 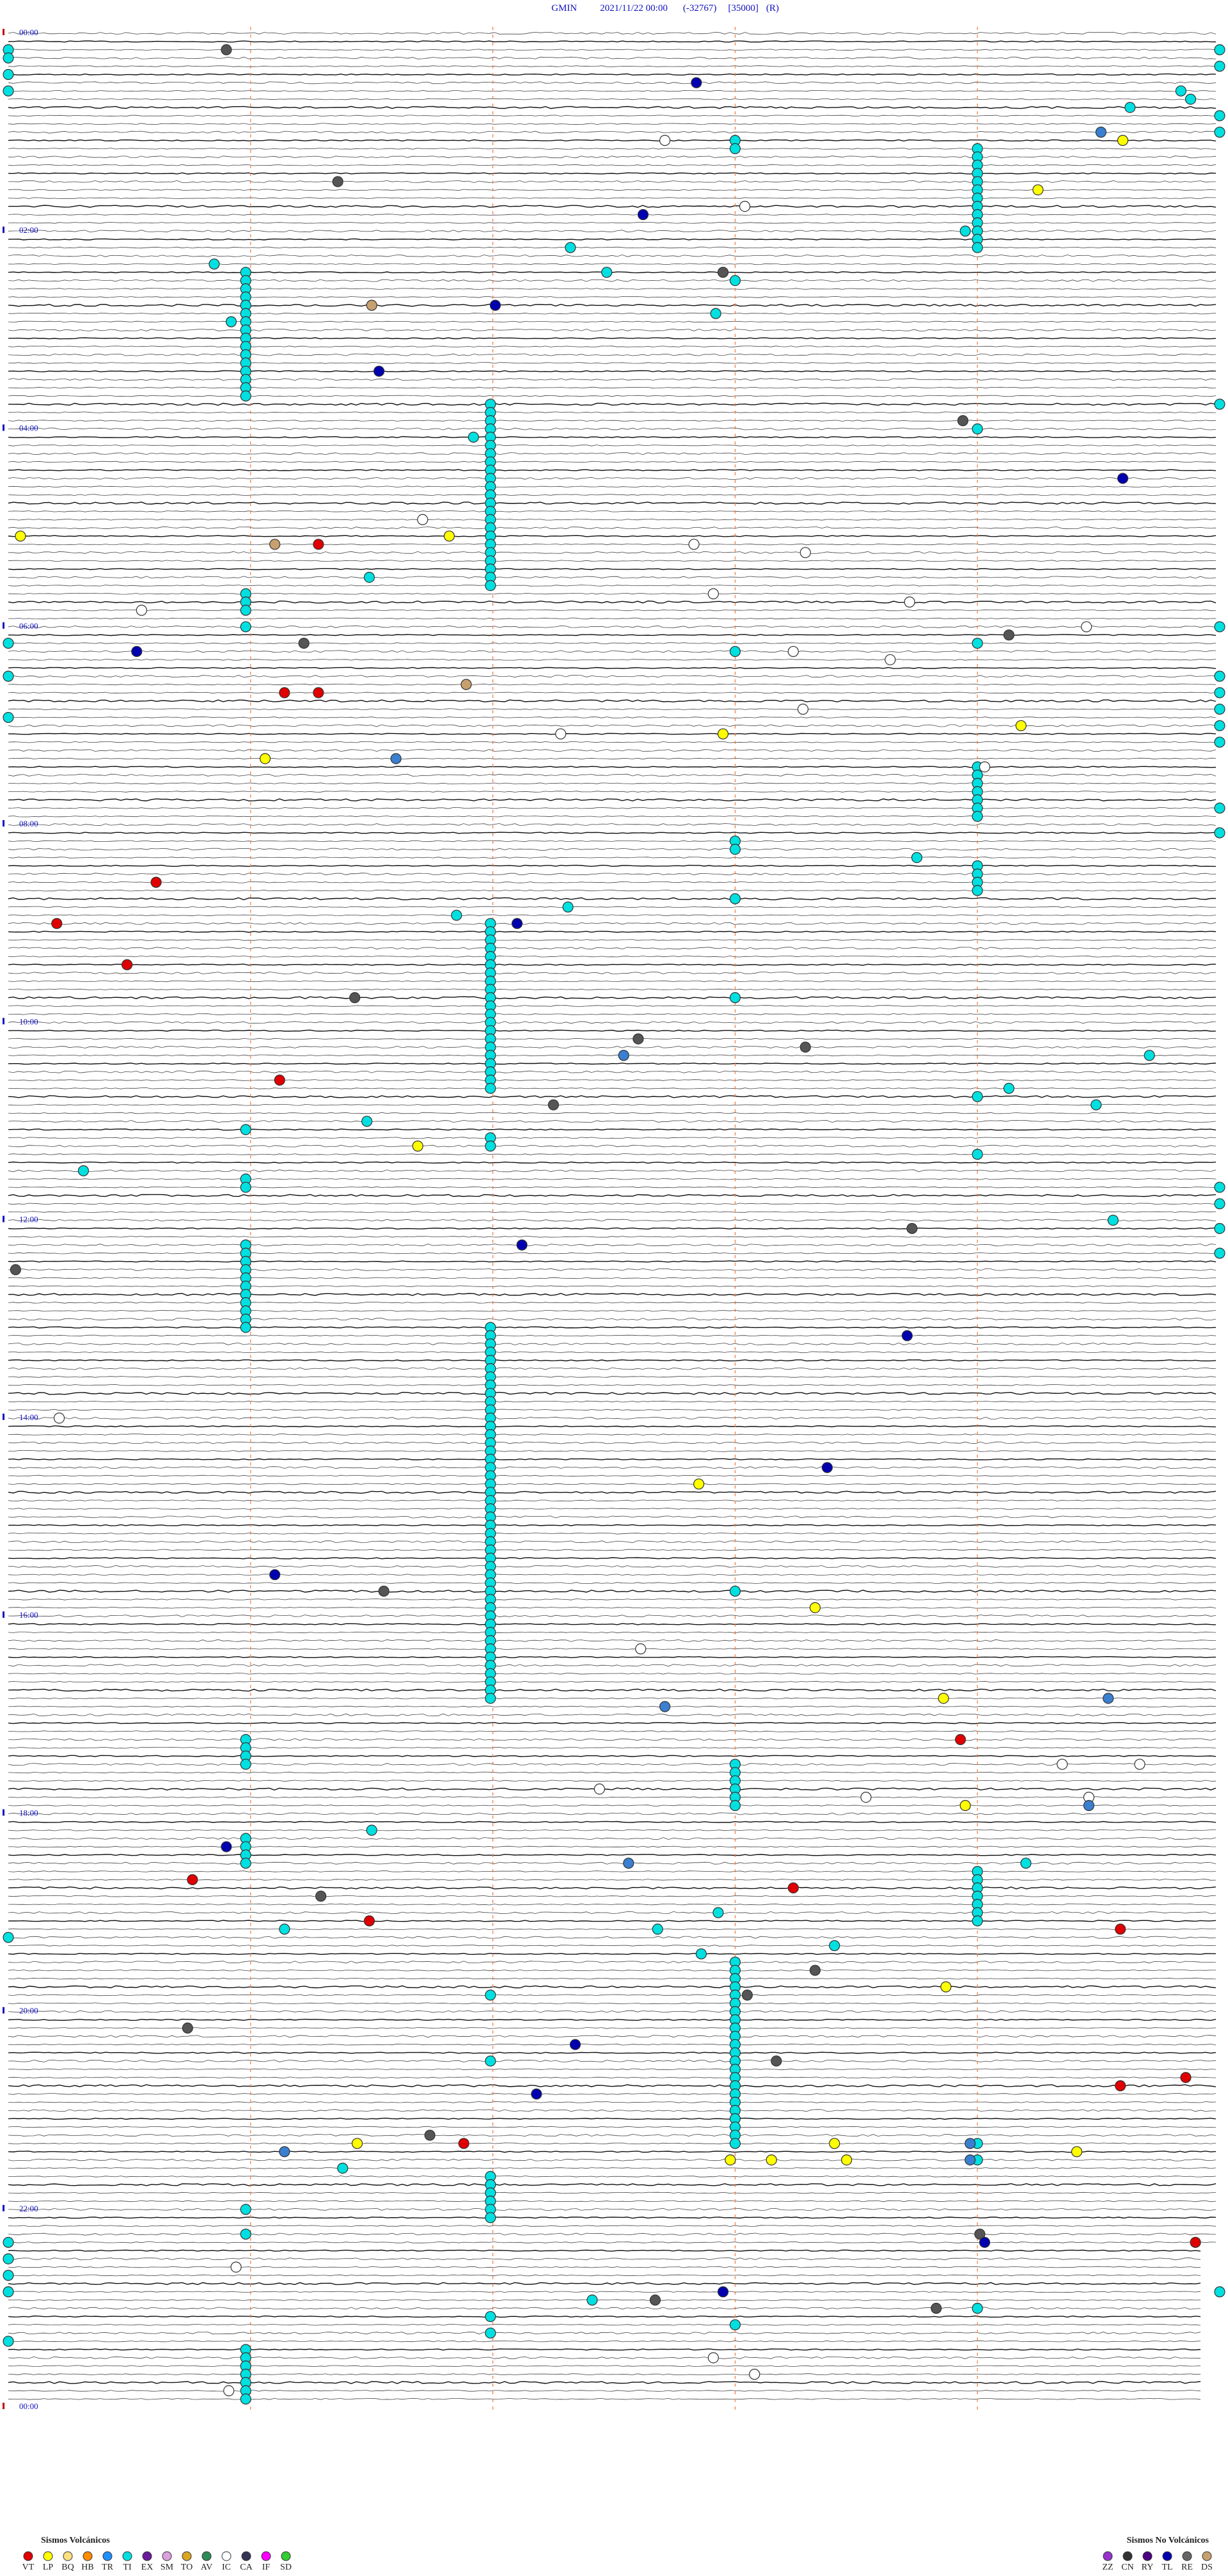 I want to click on legend-label: AV, so click(x=206, y=2567).